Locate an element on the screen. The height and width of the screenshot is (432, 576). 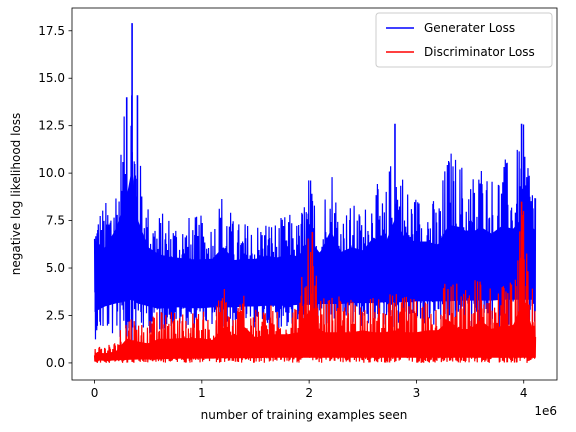
legend: Generater Loss Discriminator Loss is located at coordinates (464, 40).